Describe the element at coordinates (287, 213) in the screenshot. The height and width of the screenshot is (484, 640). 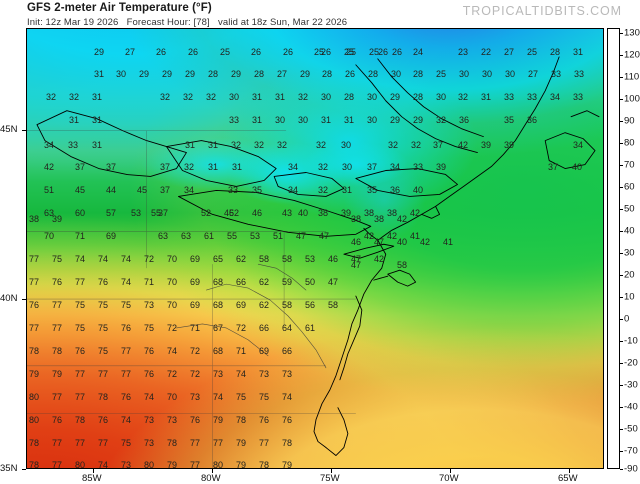
I see `temperature-value: 43` at that location.